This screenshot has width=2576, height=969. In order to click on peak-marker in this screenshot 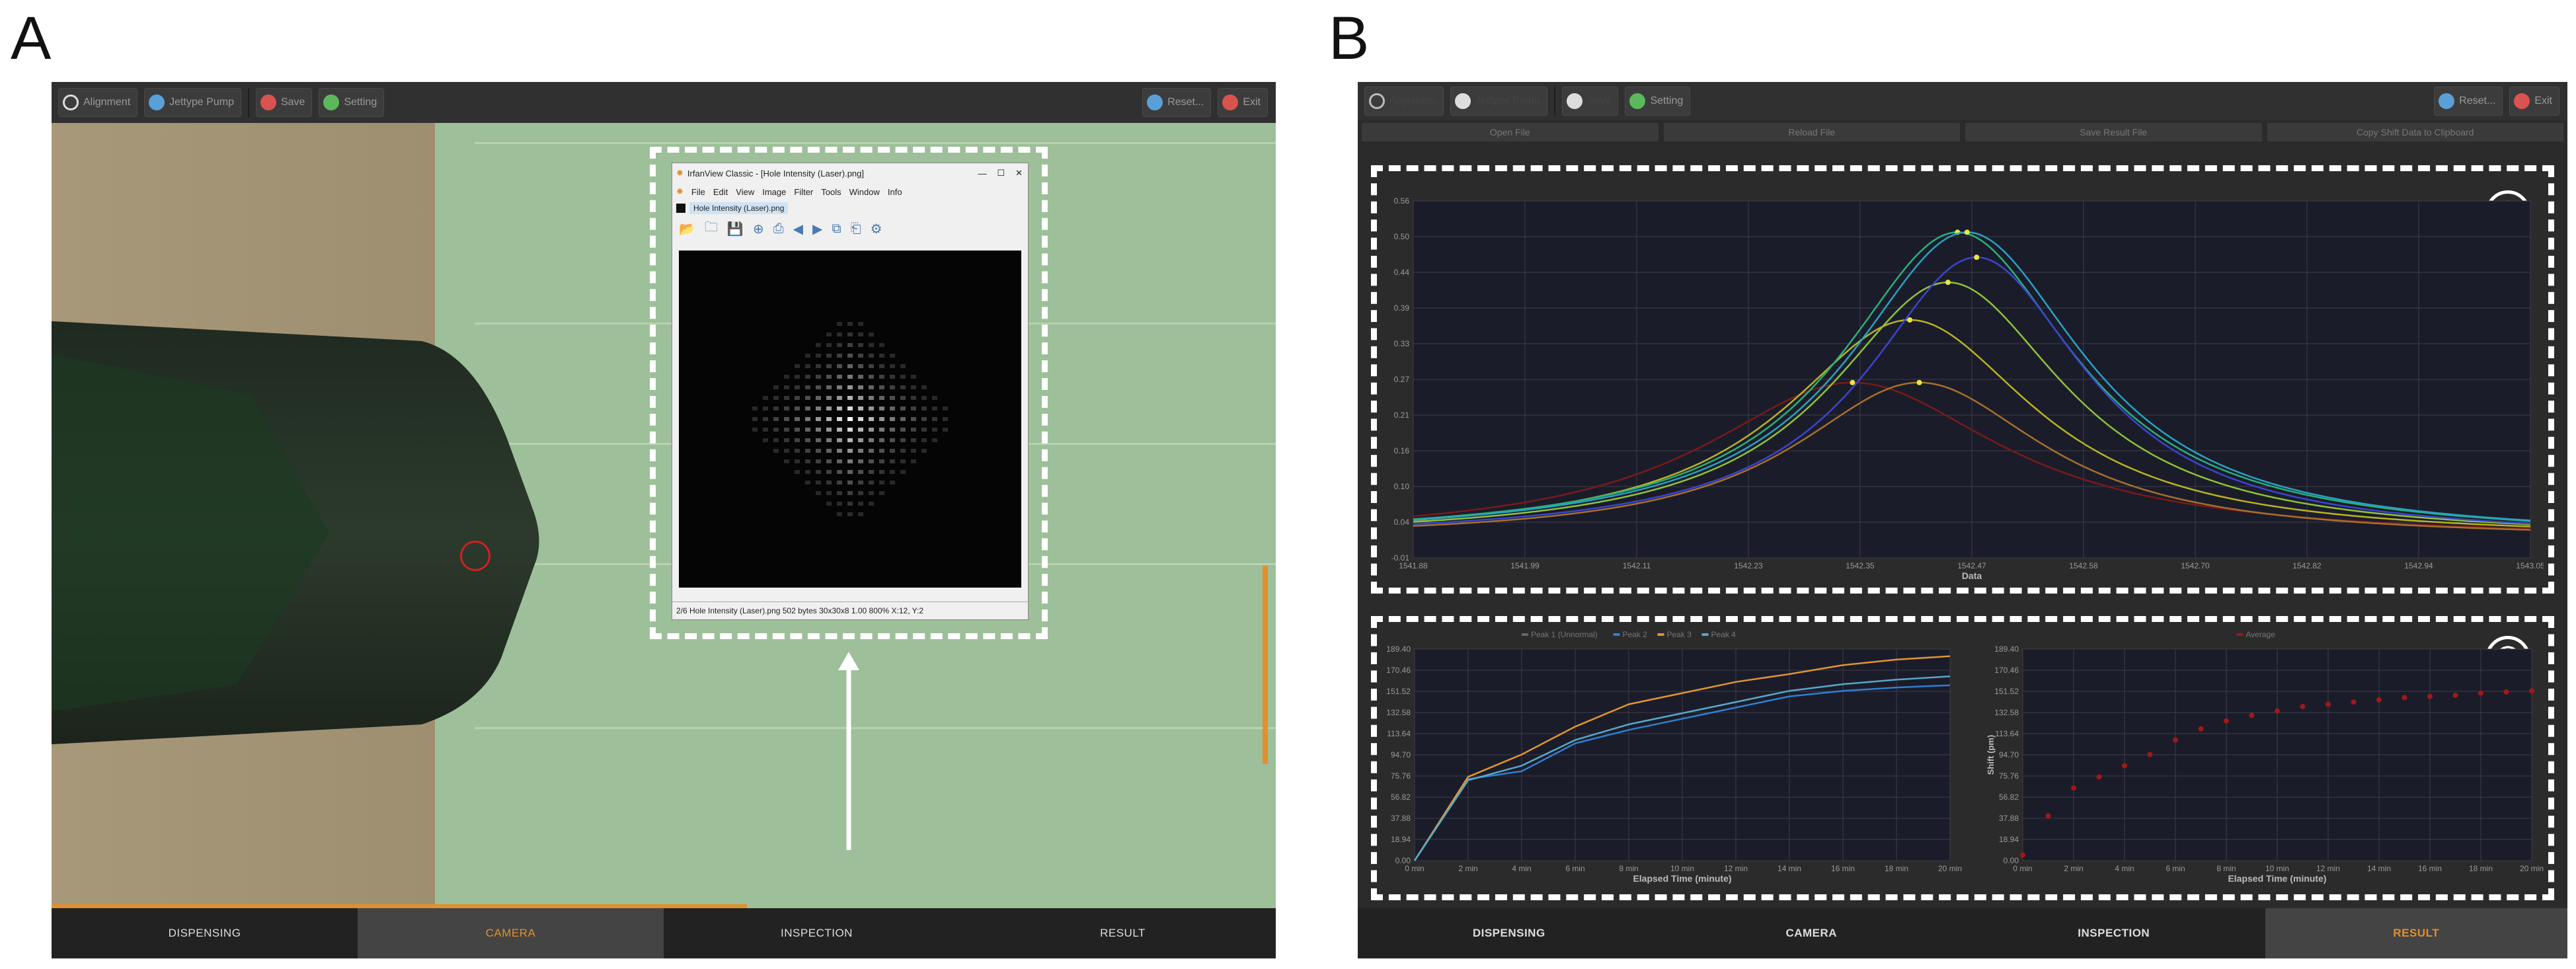, I will do `click(1910, 320)`.